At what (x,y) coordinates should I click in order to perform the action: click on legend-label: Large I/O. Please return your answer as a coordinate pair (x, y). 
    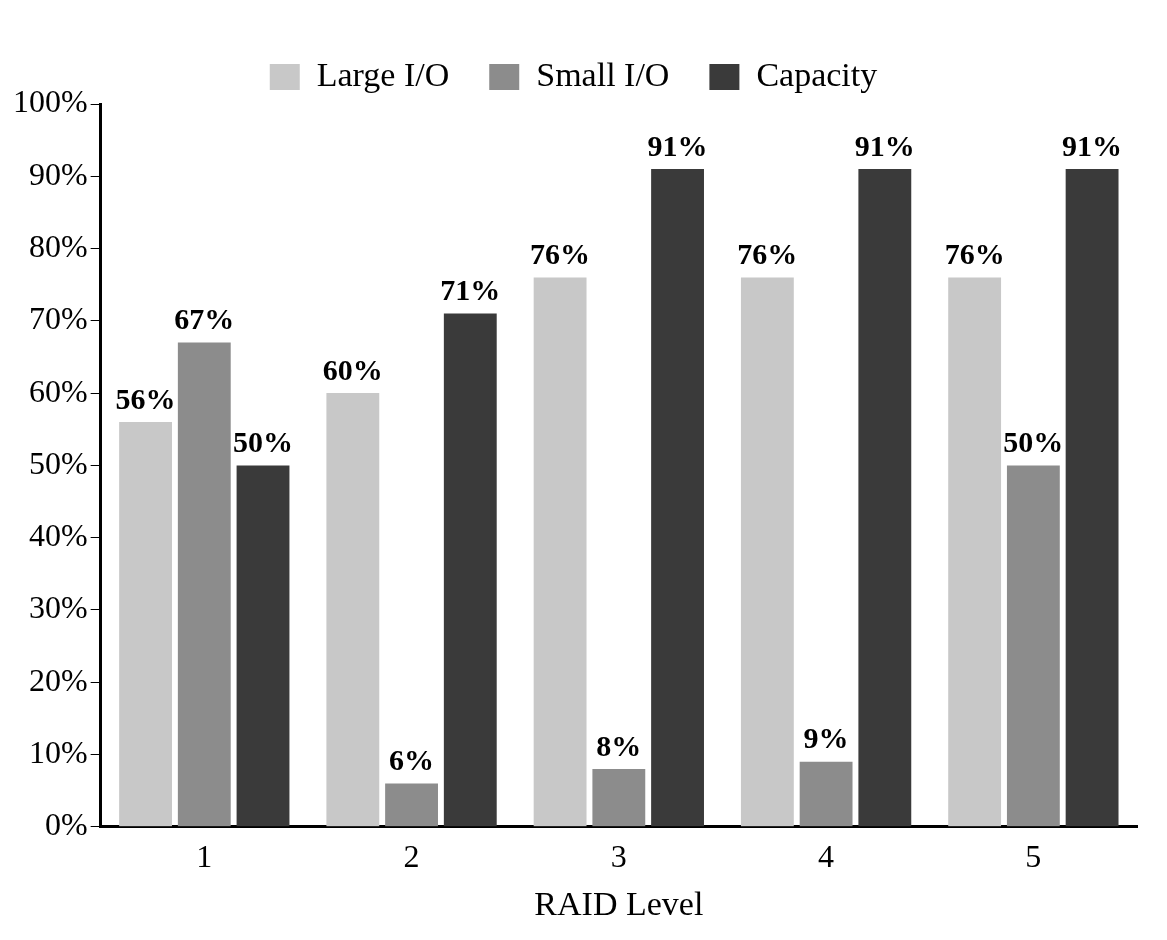
    Looking at the image, I should click on (383, 74).